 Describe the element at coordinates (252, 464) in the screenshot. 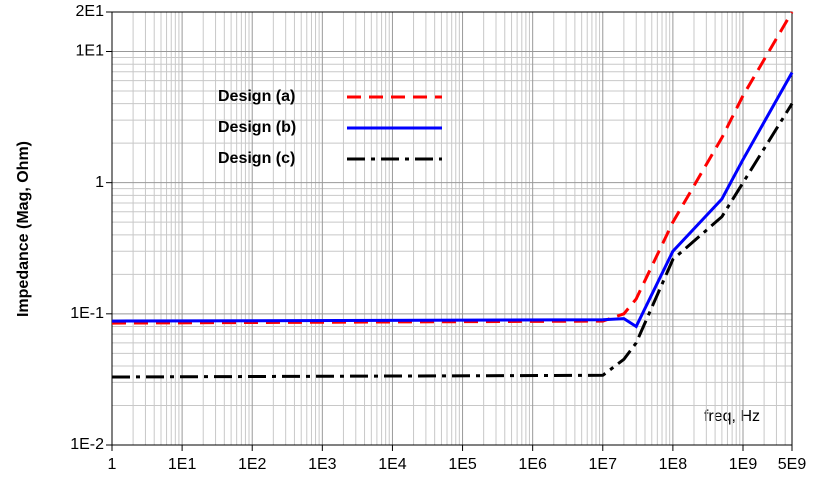

I see `x-tick-label: 1E2` at that location.